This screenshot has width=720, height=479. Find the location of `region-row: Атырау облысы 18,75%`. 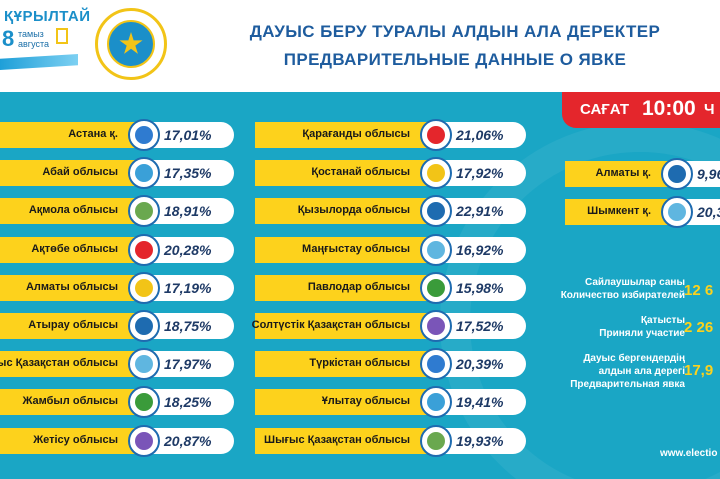

region-row: Атырау облысы 18,75% is located at coordinates (119, 326).